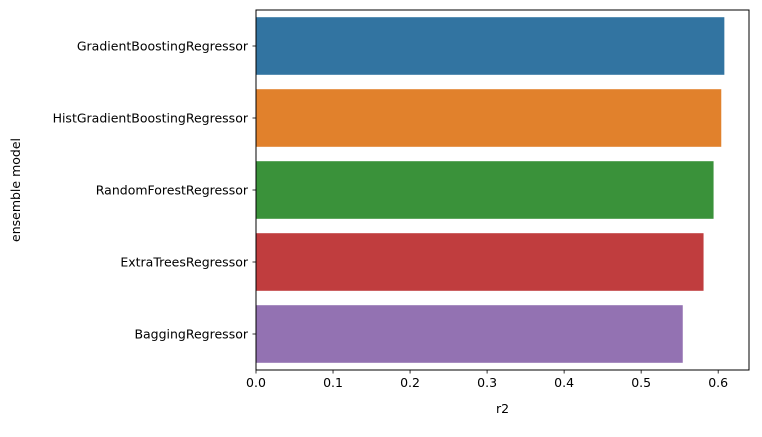 Image resolution: width=762 pixels, height=437 pixels. What do you see at coordinates (469, 334) in the screenshot?
I see `bar-baggingregressor` at bounding box center [469, 334].